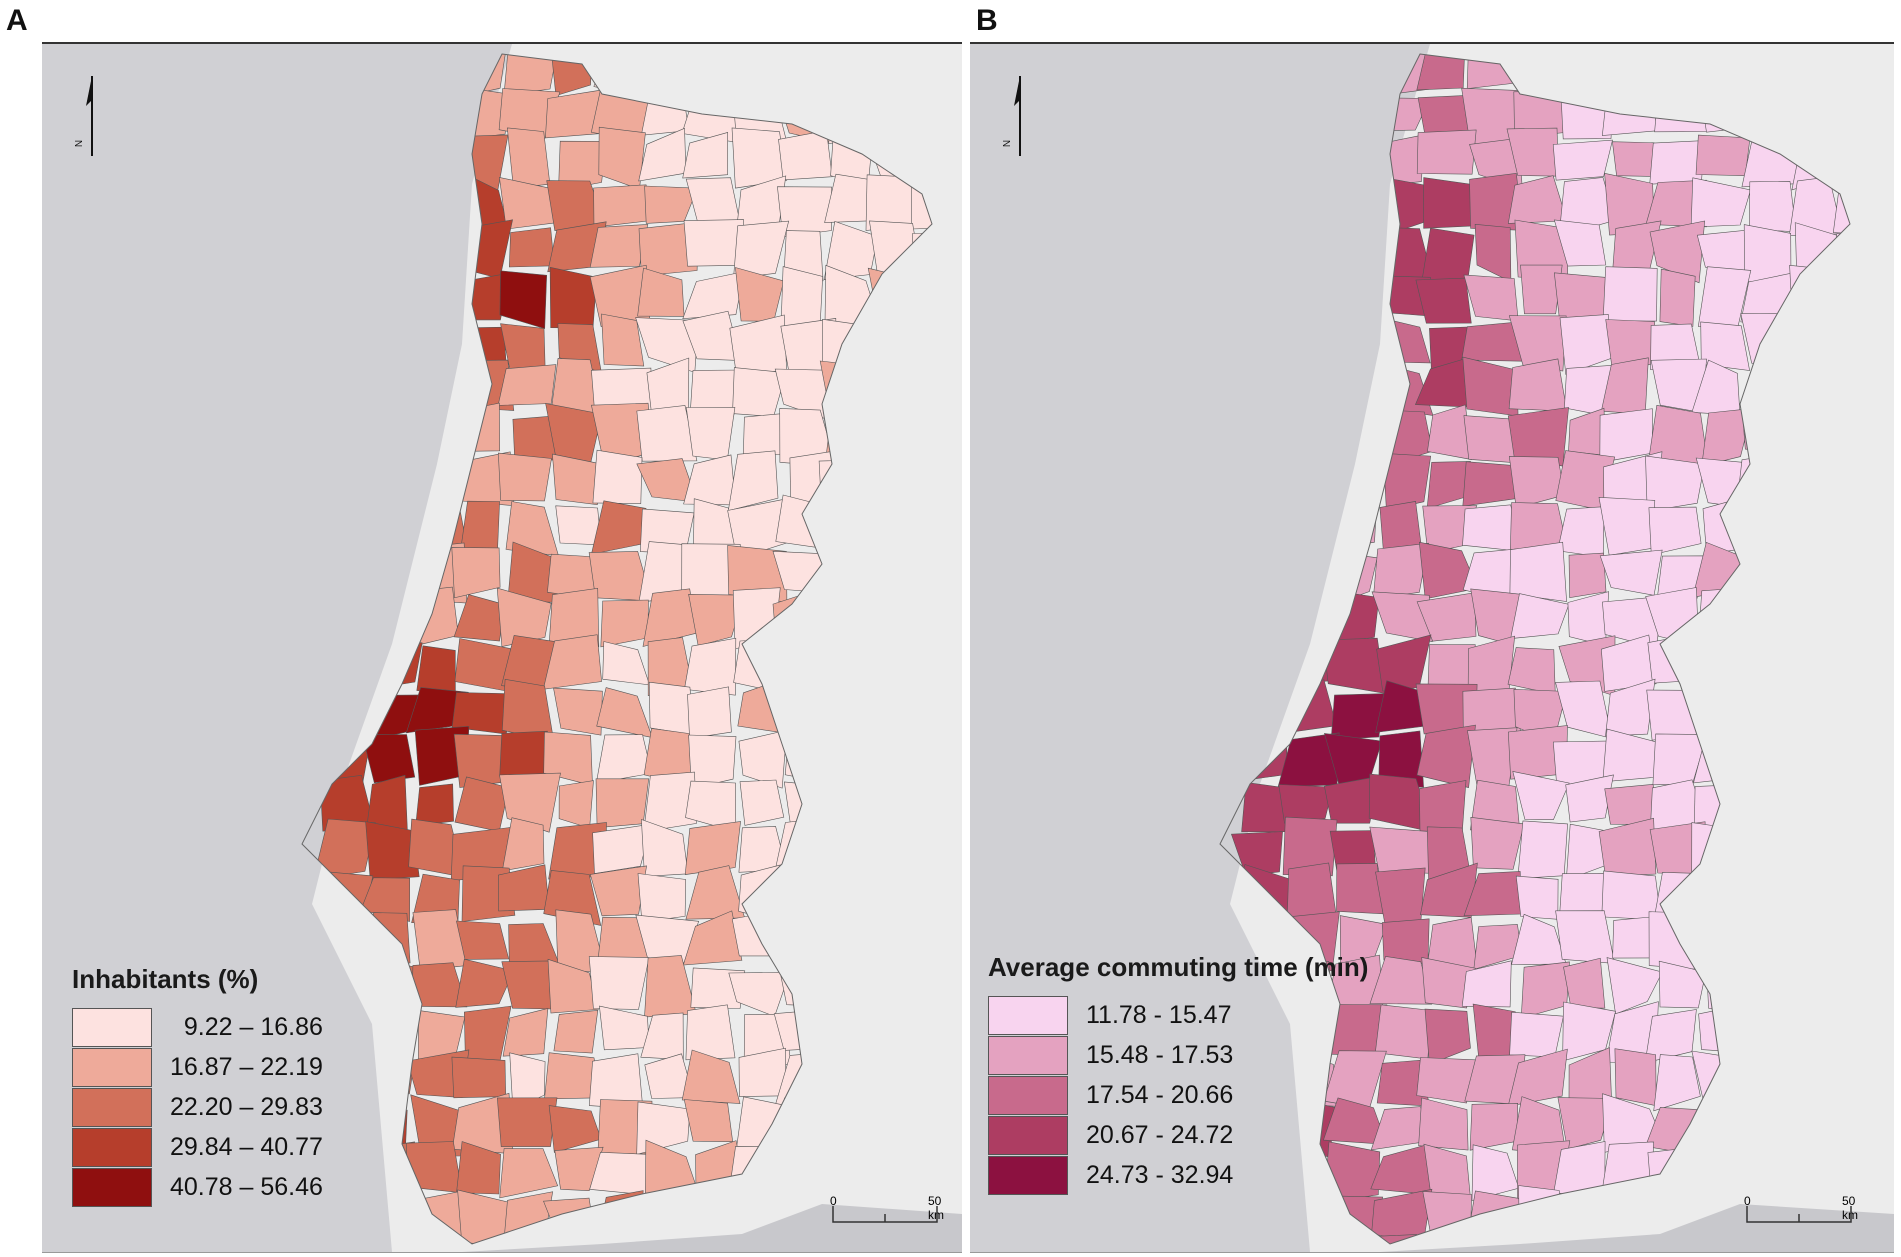 The height and width of the screenshot is (1257, 1901). I want to click on legend-label: 17.54 - 20.66, so click(1160, 1094).